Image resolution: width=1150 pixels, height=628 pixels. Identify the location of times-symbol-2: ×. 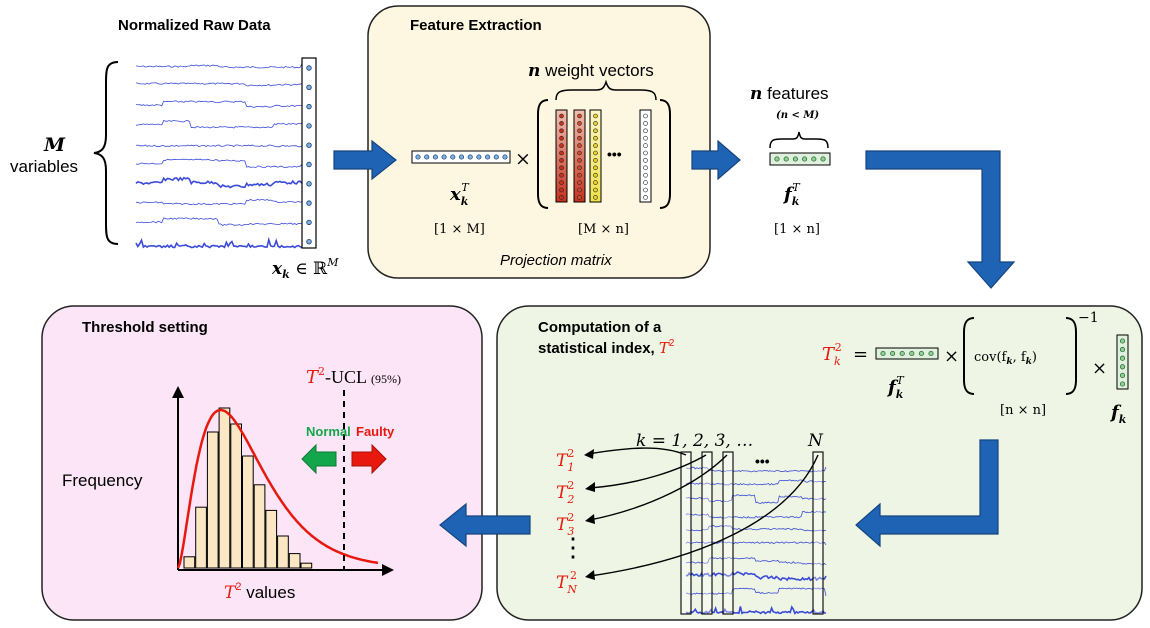
(951, 356).